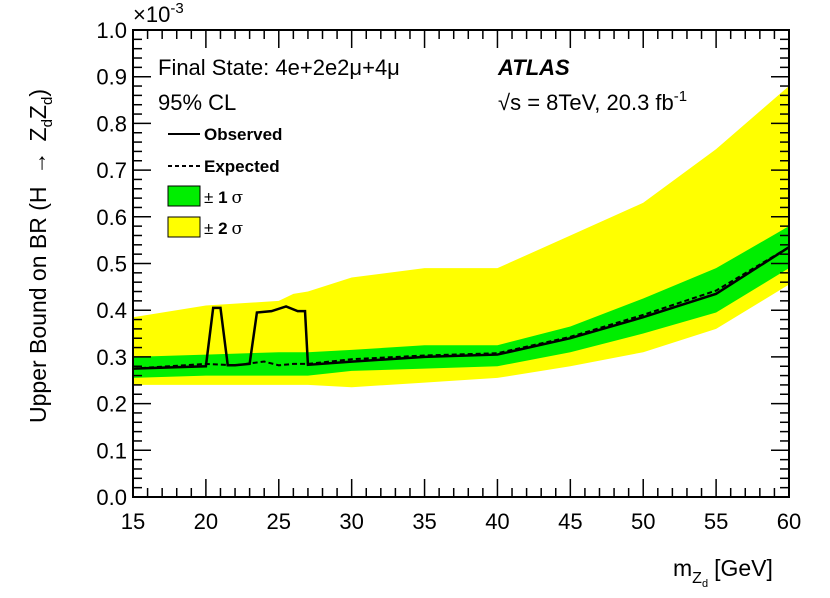  What do you see at coordinates (111, 30) in the screenshot?
I see `y-tick-label: 1.0` at bounding box center [111, 30].